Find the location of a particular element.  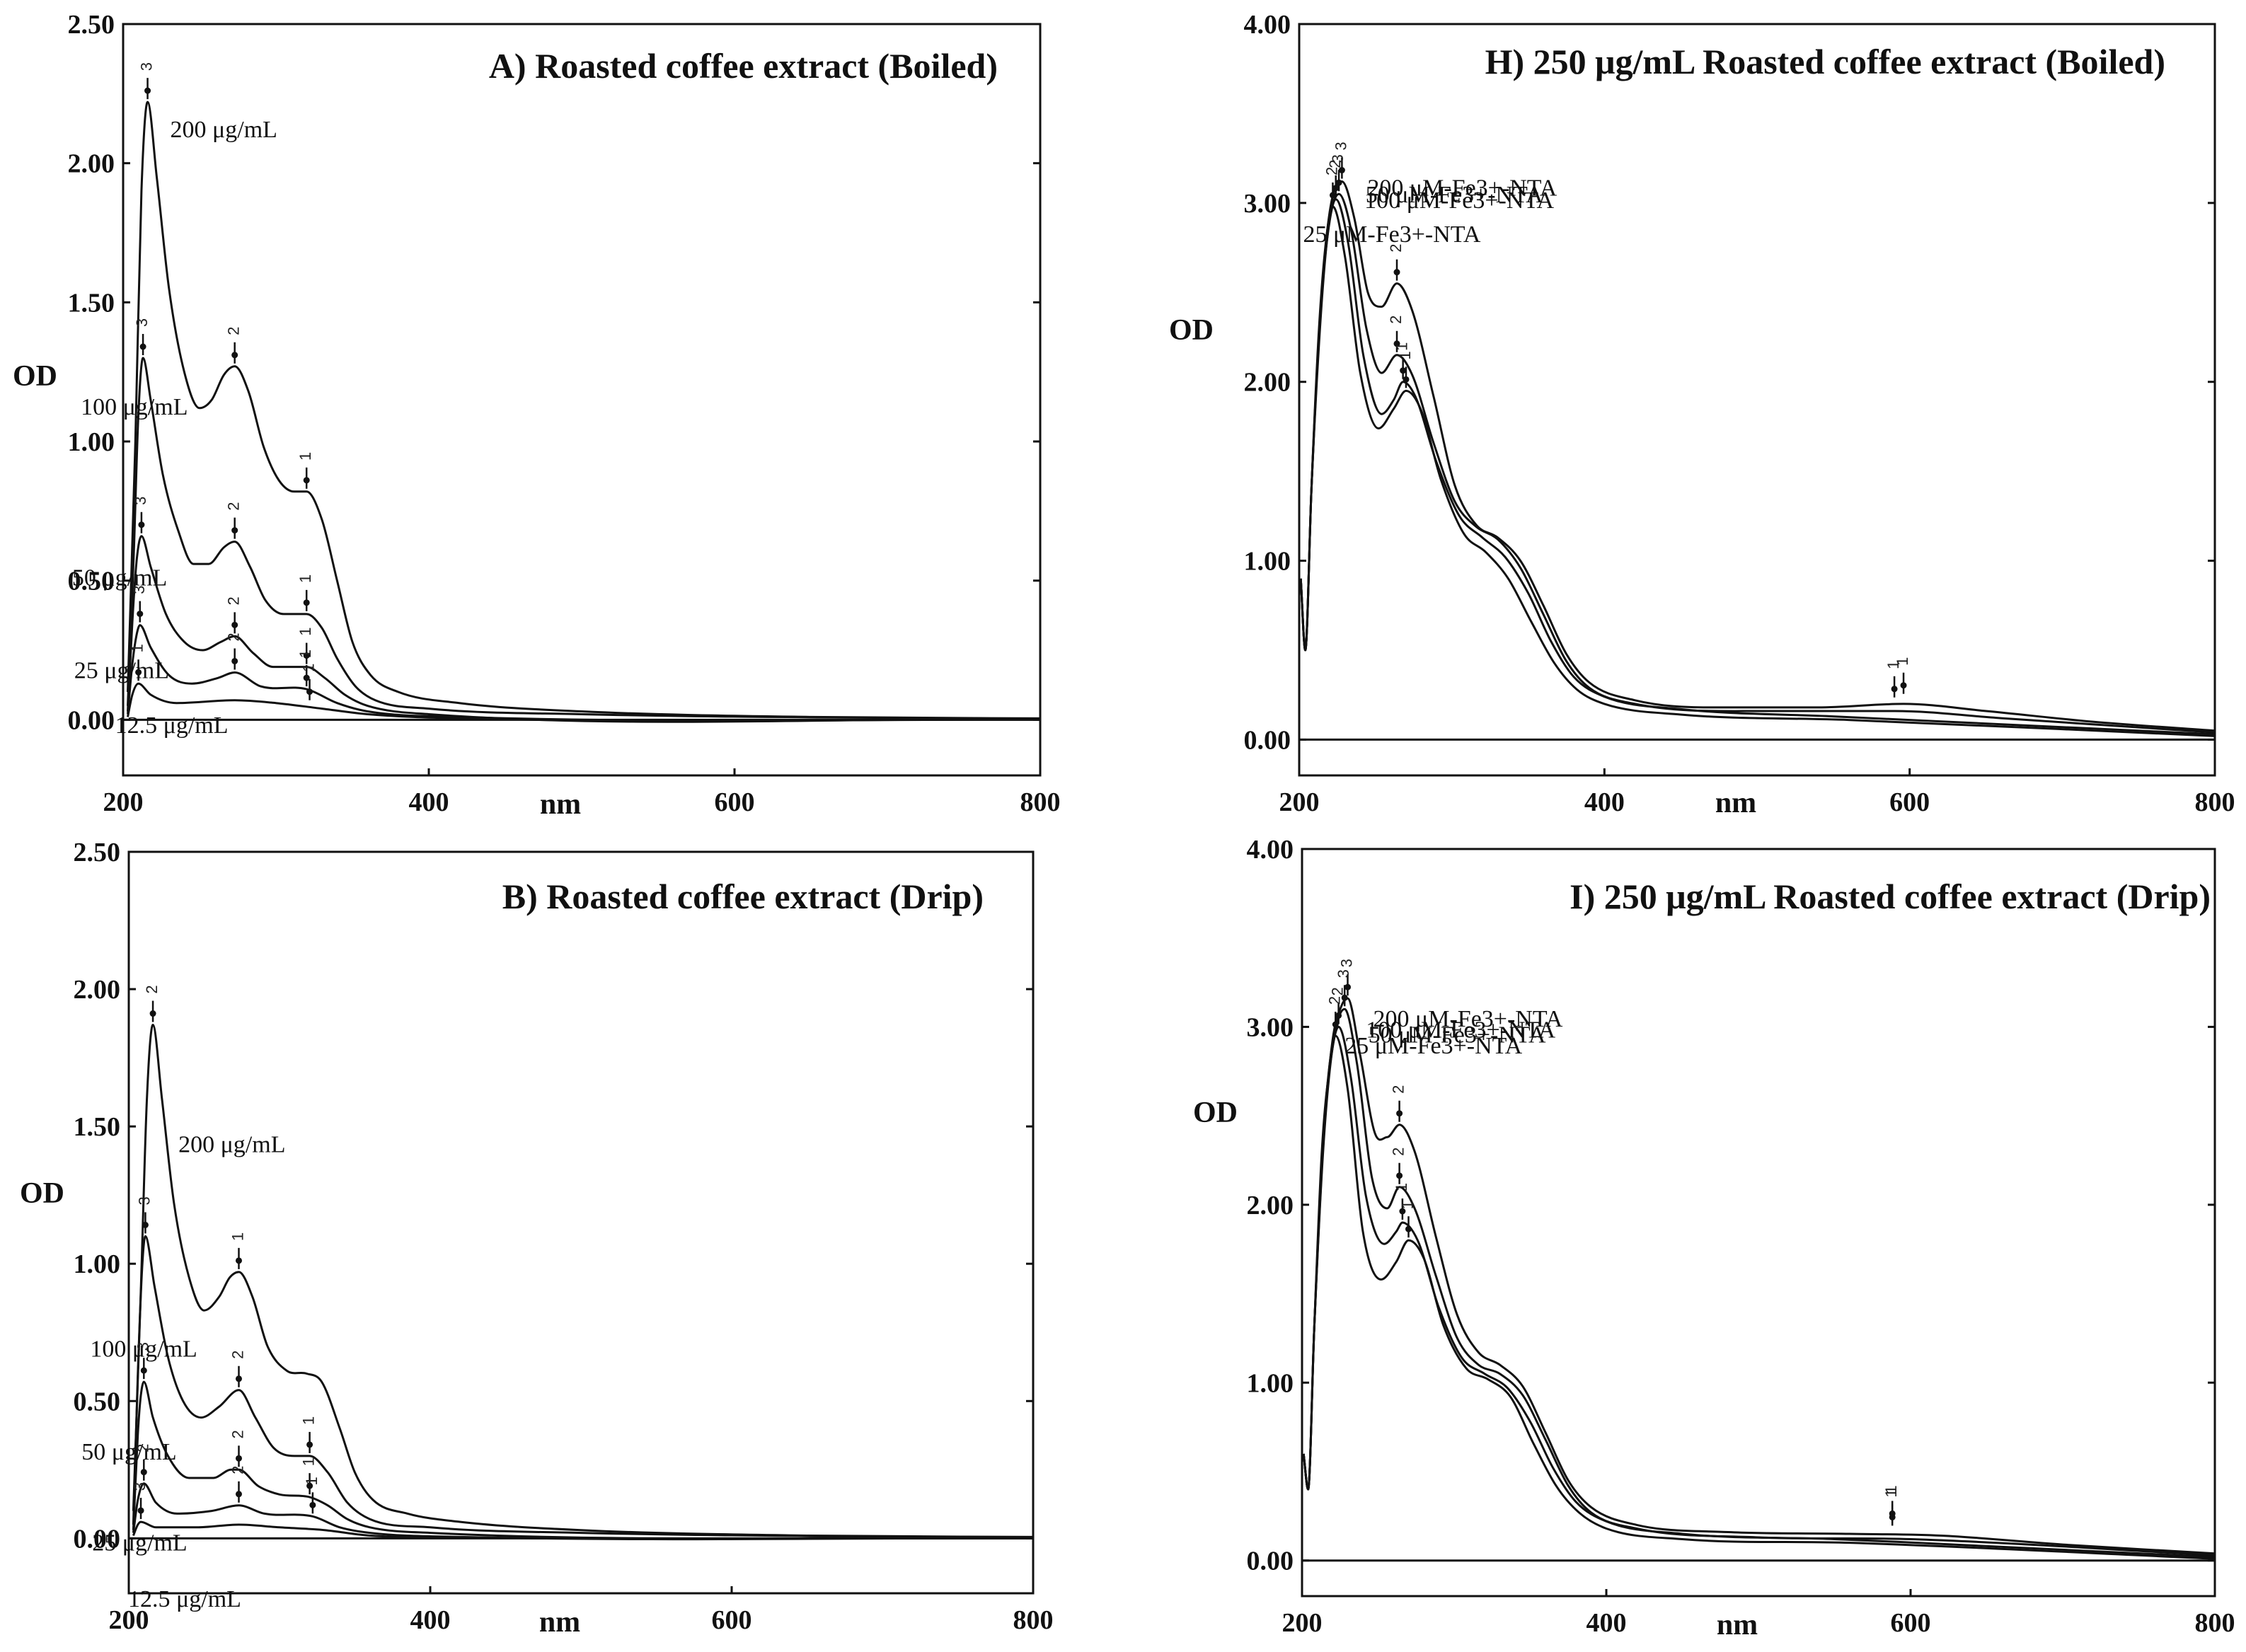

series-line-100-um-fe3plus-nta is located at coordinates (1759, 1281).